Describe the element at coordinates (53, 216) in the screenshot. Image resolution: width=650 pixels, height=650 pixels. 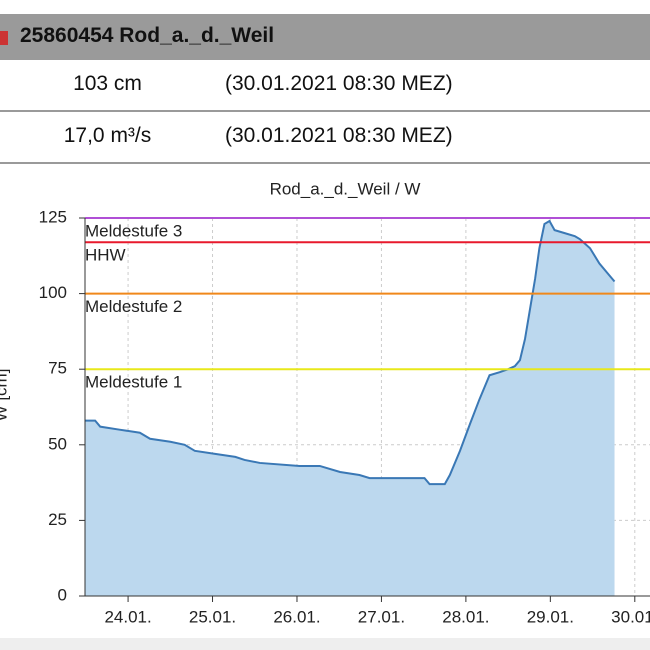
I see `y-tick-label: 125` at that location.